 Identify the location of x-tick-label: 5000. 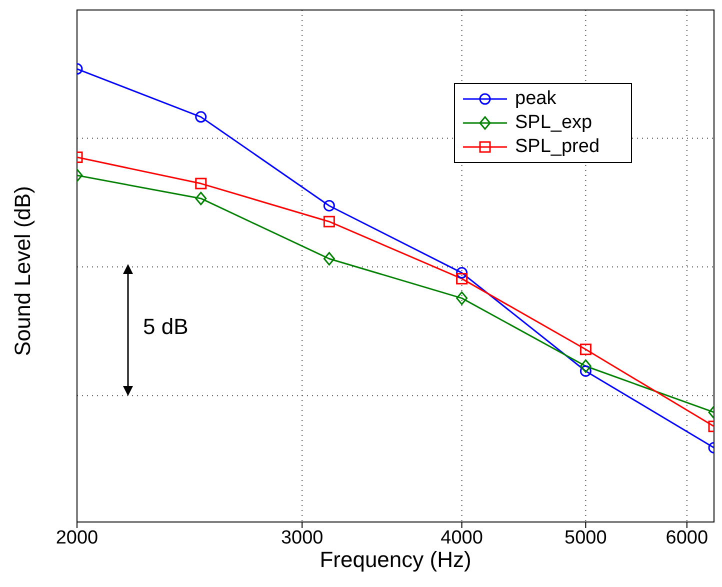
(585, 537).